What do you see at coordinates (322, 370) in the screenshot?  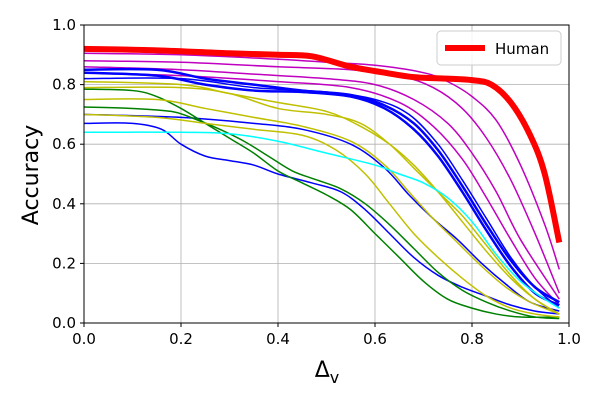 I see `x-axis-title-main: Δ` at bounding box center [322, 370].